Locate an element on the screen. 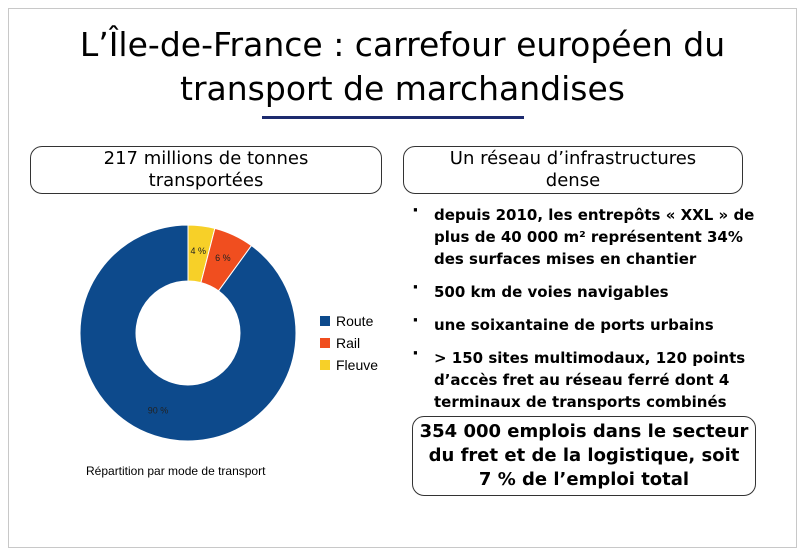 The height and width of the screenshot is (558, 807). infrastructure-line-1: Un réseau d’infrastructures is located at coordinates (573, 158).